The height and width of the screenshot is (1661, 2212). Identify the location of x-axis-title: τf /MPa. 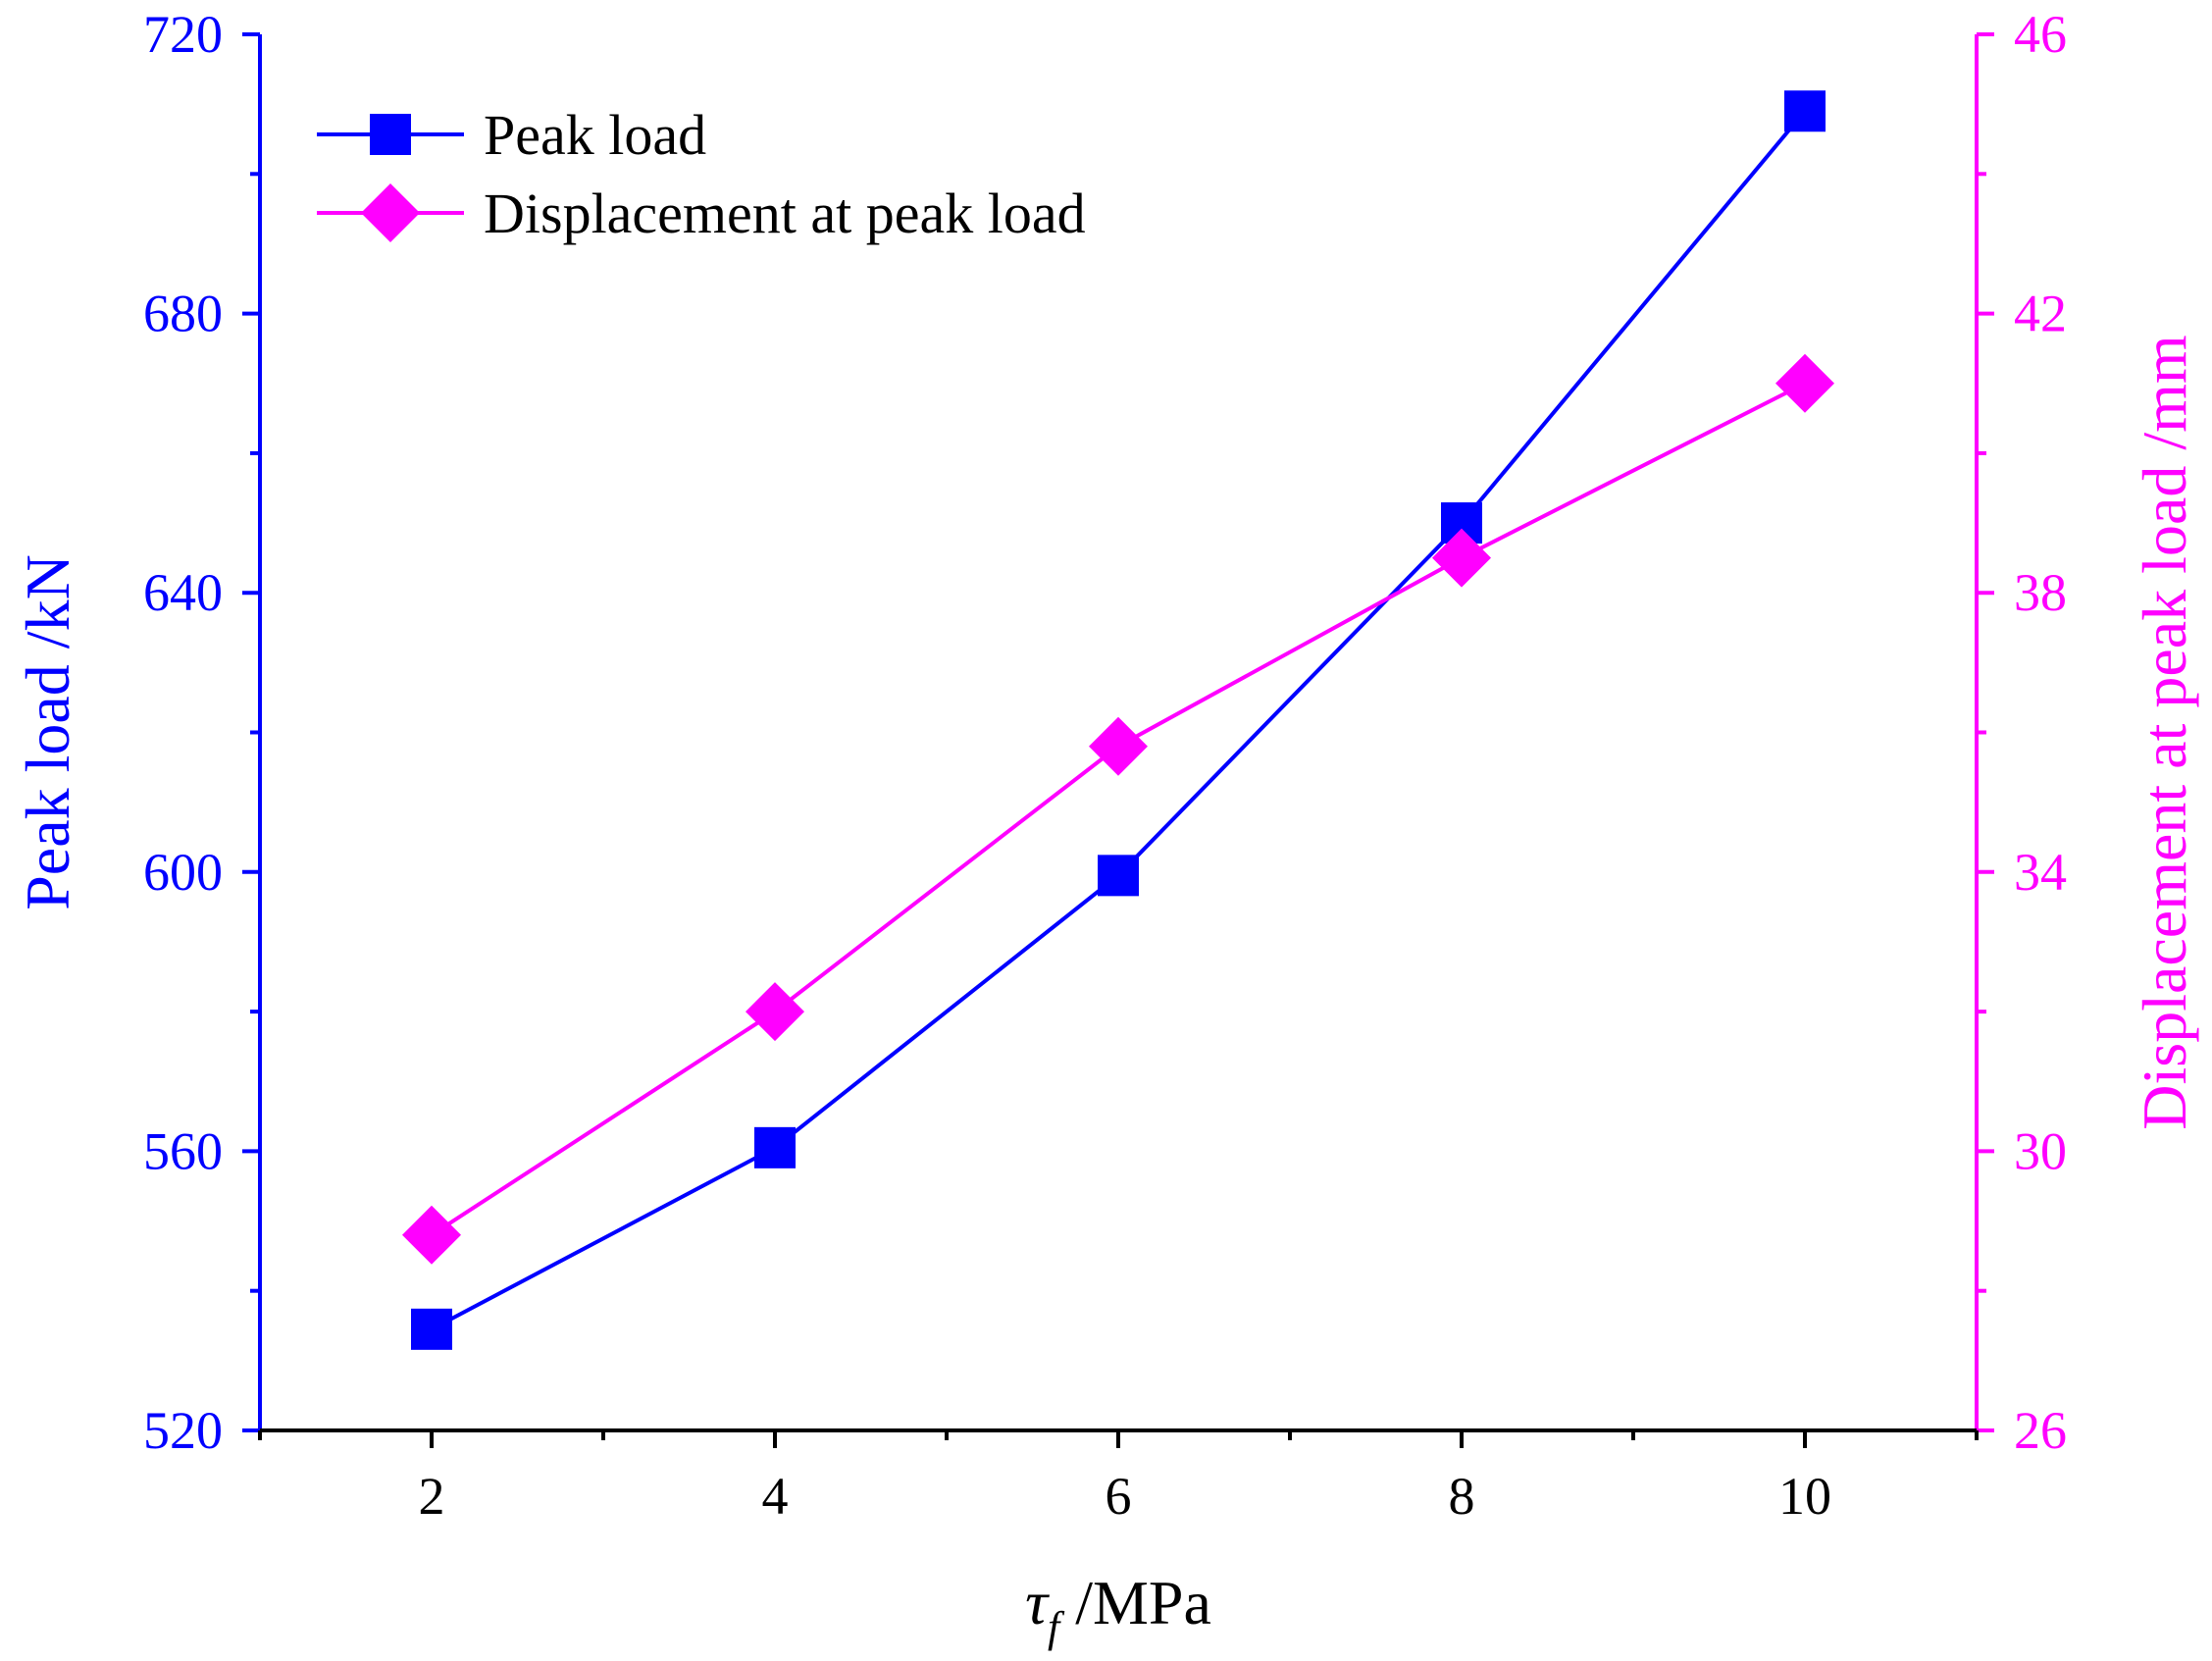
(1118, 1609).